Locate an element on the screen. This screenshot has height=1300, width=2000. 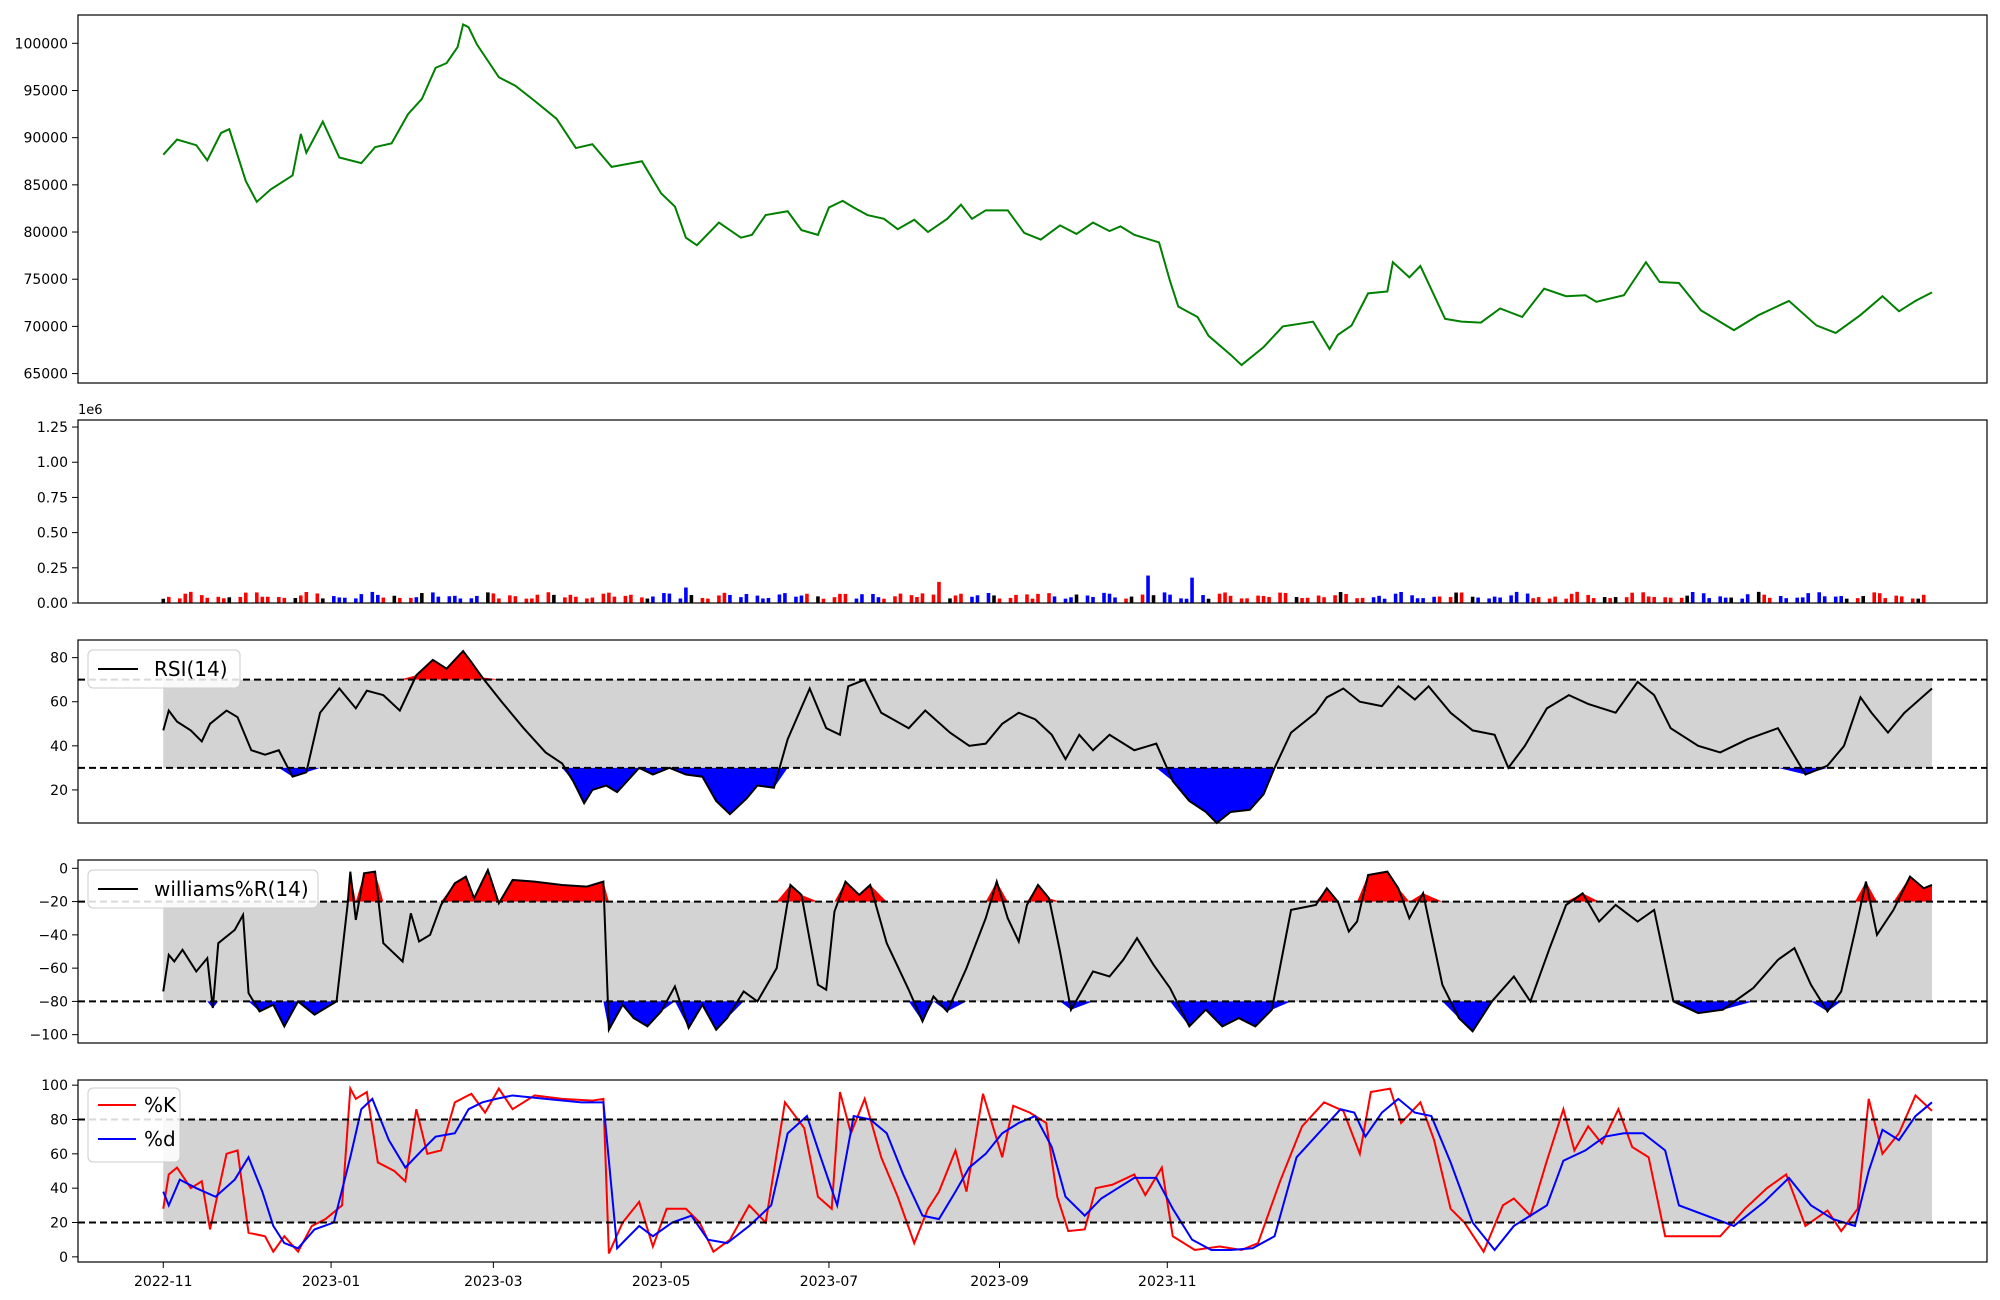
x-tick-label: 2023-11 is located at coordinates (1167, 1282).